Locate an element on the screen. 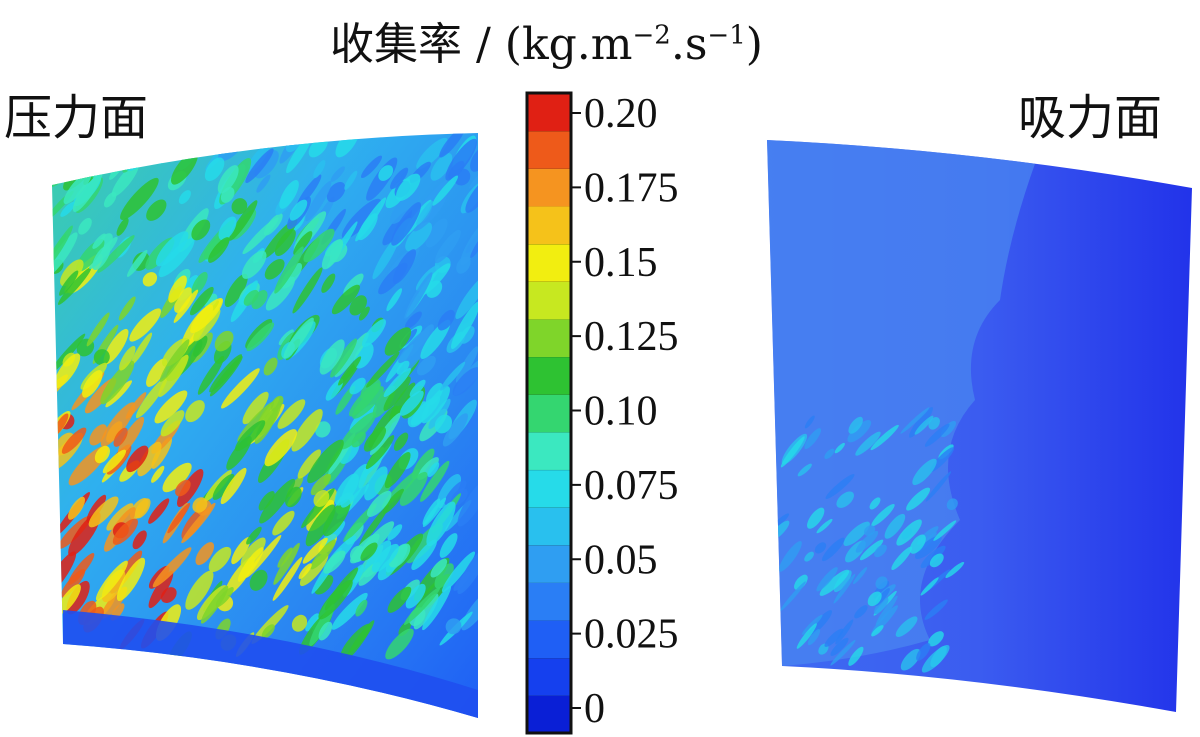  colorbar-tick-label: 0.15 is located at coordinates (621, 263).